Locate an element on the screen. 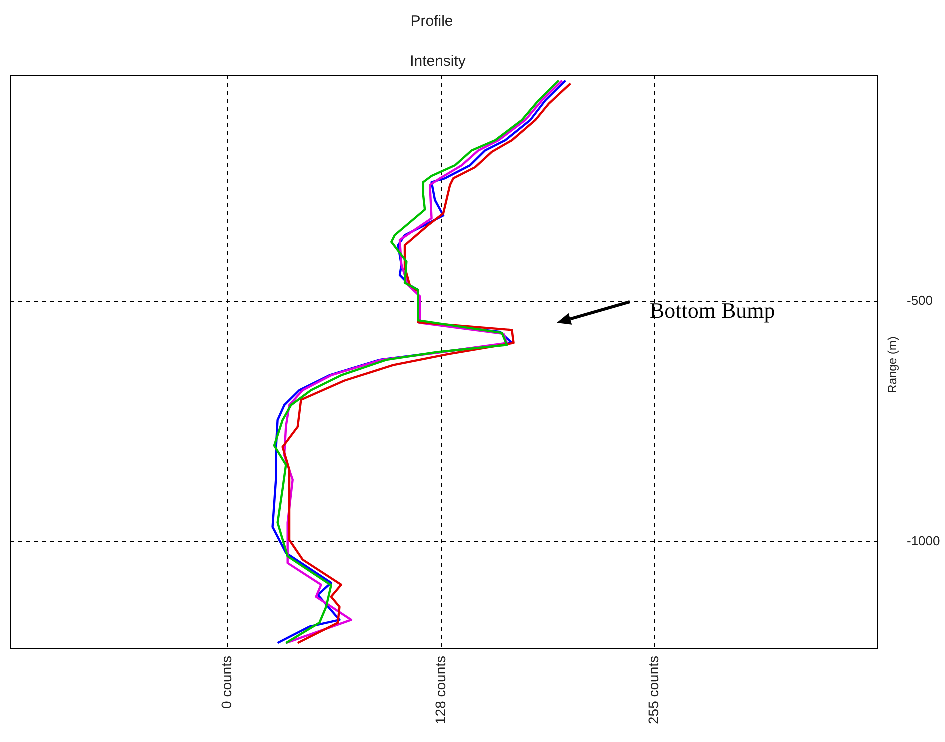  y-tick-label: -1000 is located at coordinates (923, 541).